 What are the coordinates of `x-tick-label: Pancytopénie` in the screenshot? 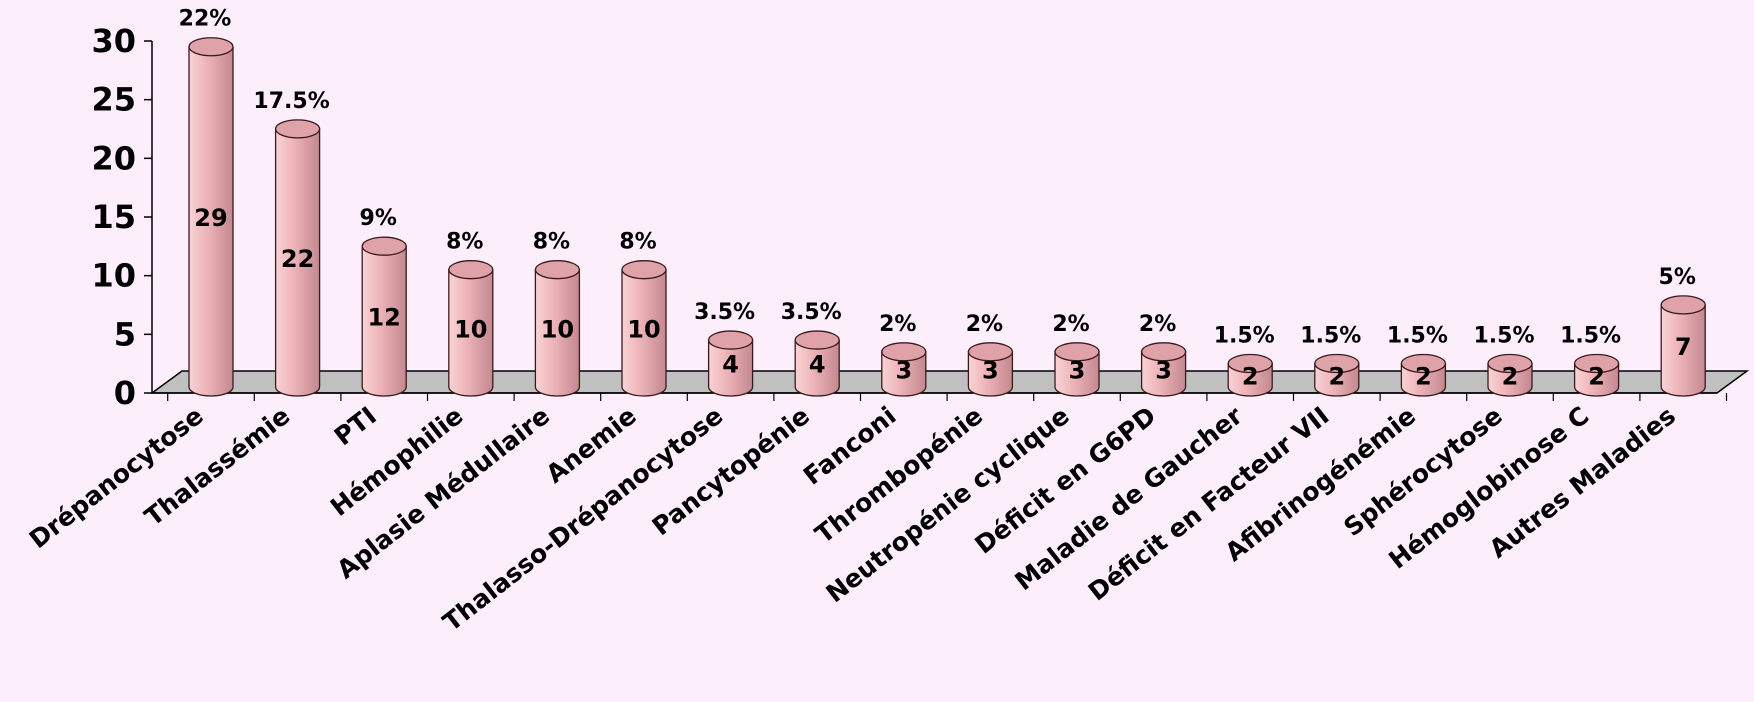 It's located at (731, 471).